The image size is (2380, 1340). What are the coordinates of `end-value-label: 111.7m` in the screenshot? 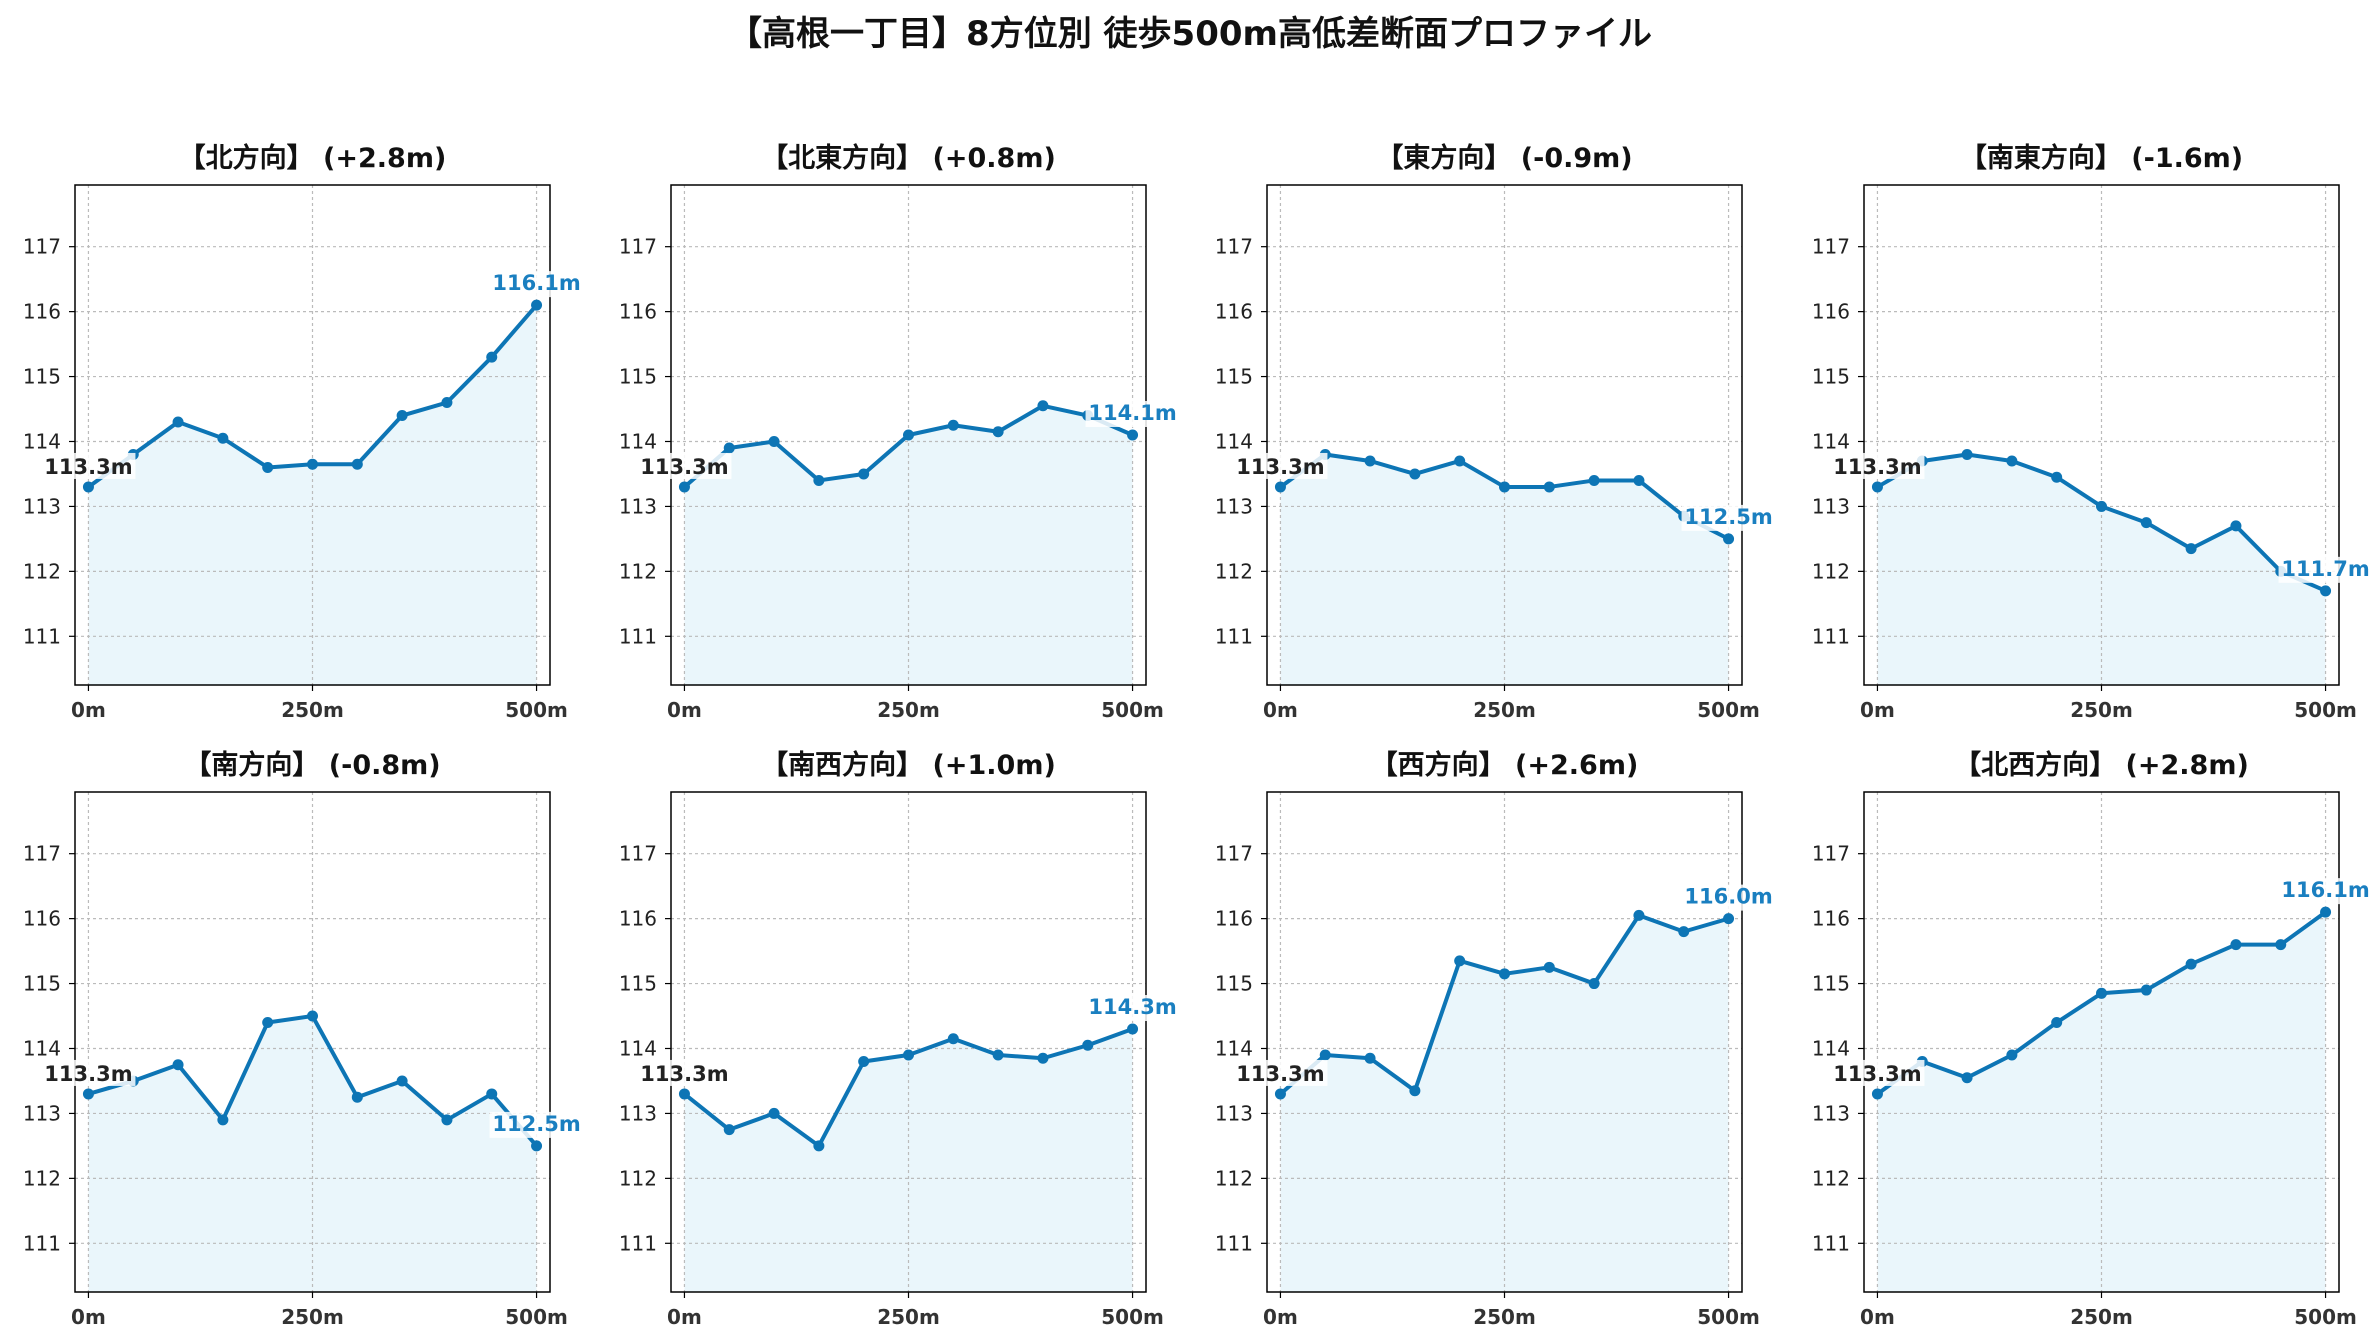 It's located at (2325, 569).